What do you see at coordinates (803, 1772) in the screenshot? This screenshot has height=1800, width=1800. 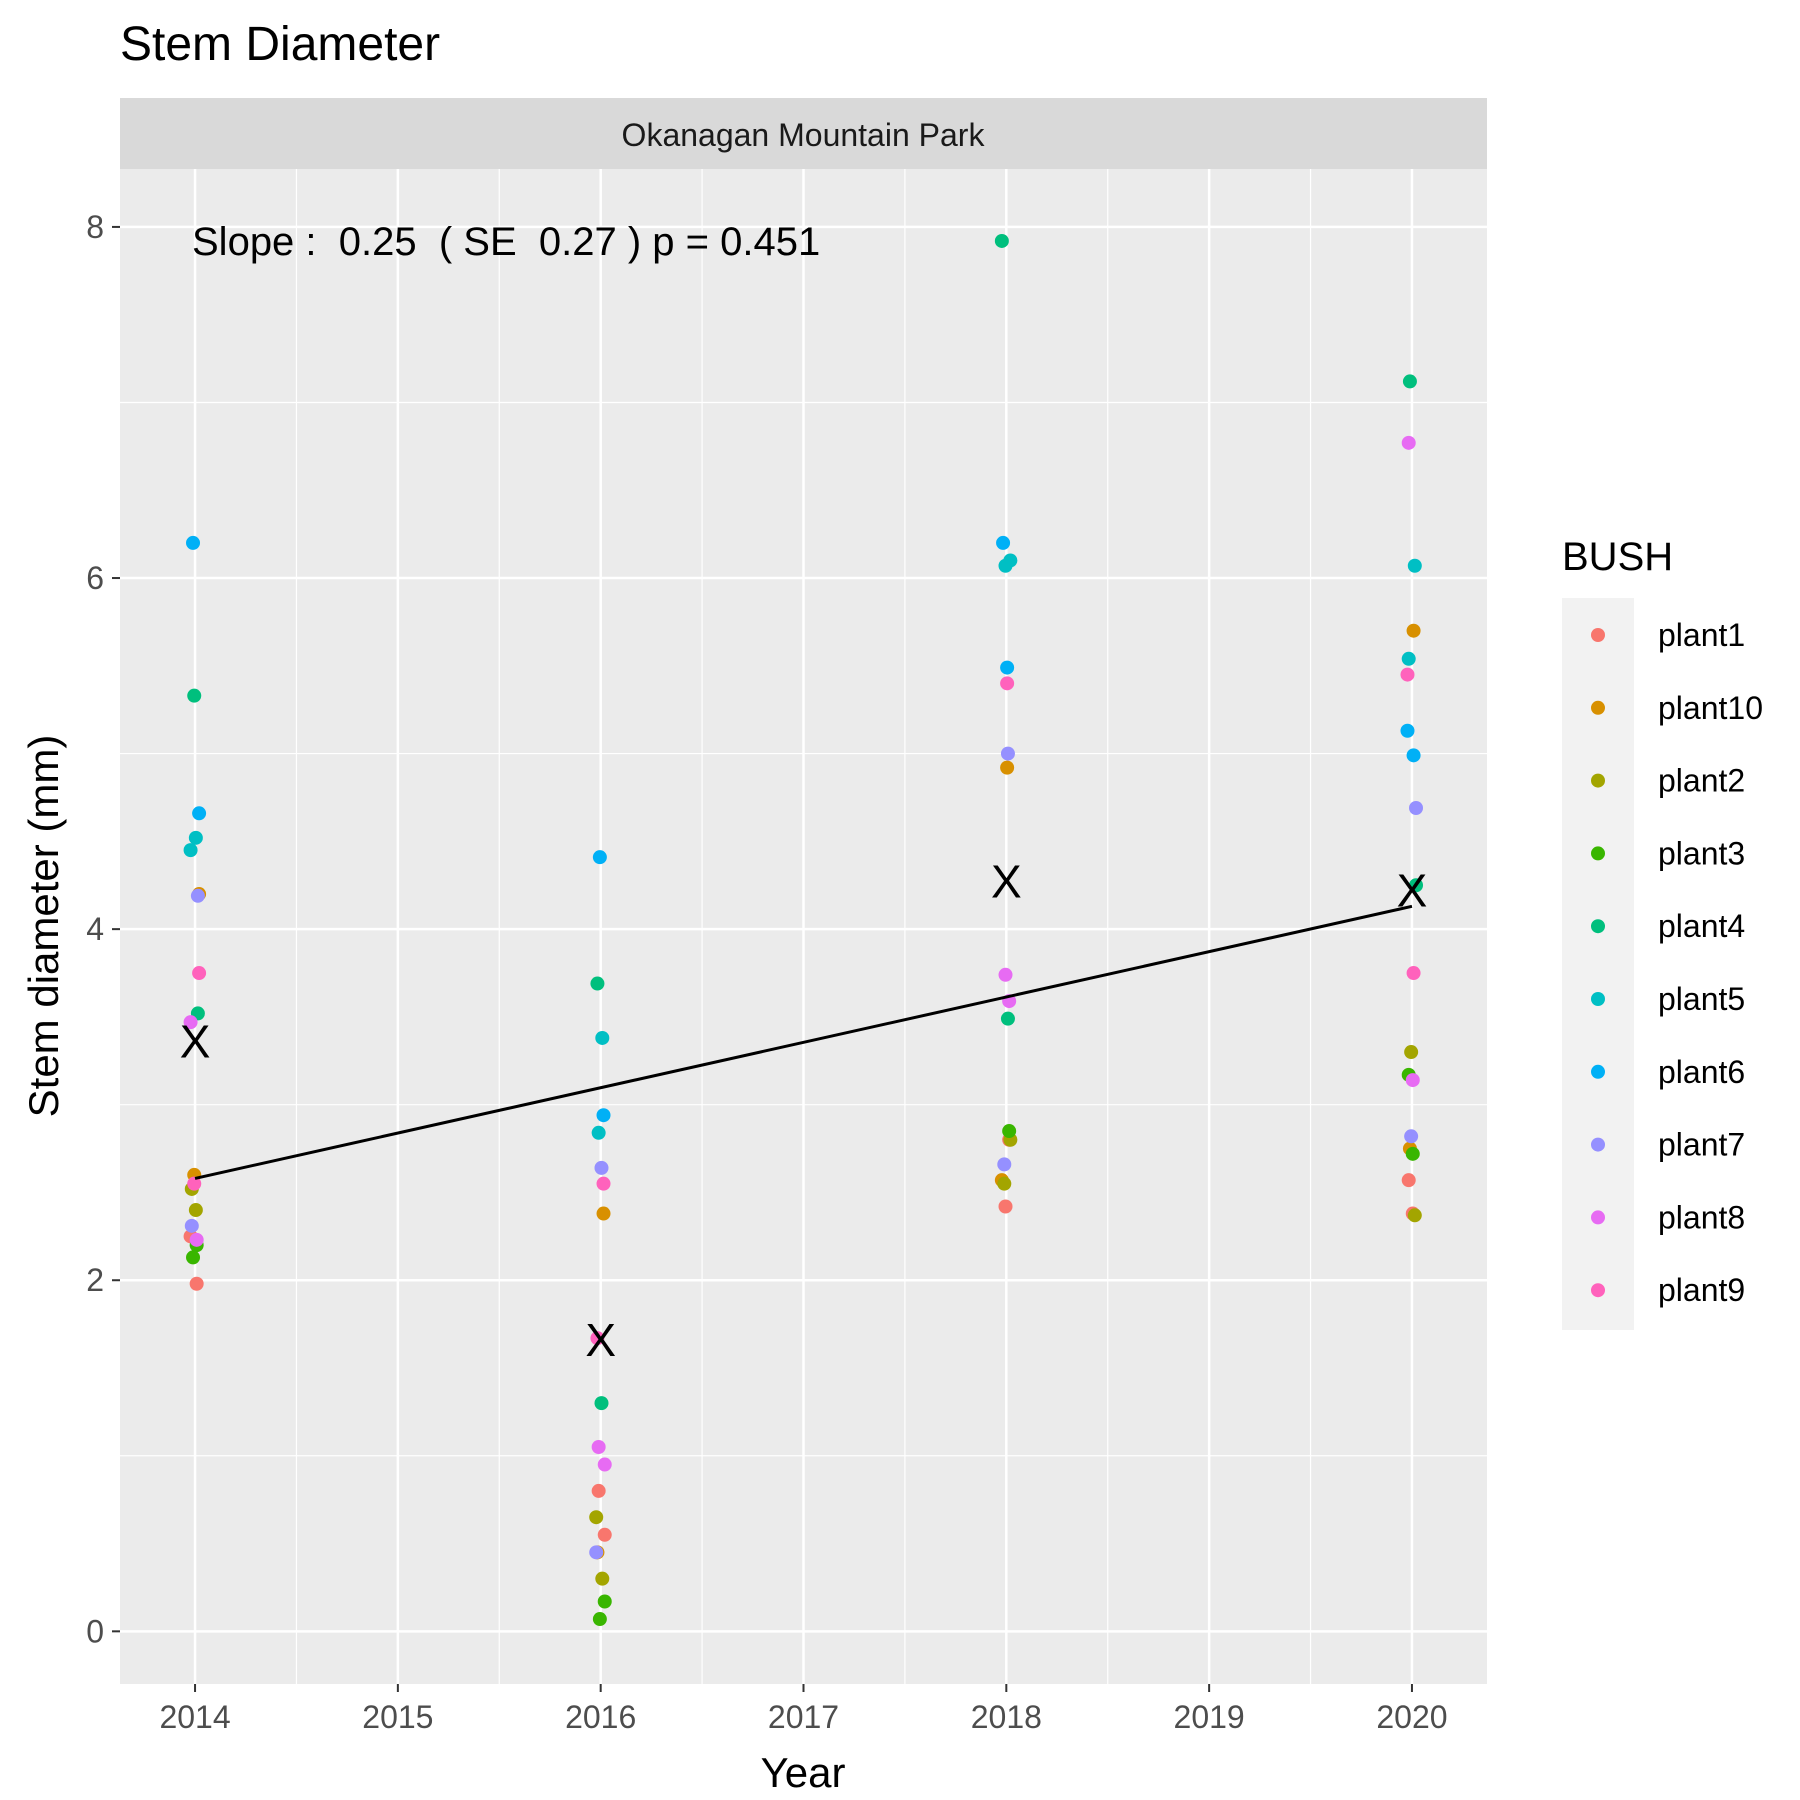 I see `x-axis-title: Year` at bounding box center [803, 1772].